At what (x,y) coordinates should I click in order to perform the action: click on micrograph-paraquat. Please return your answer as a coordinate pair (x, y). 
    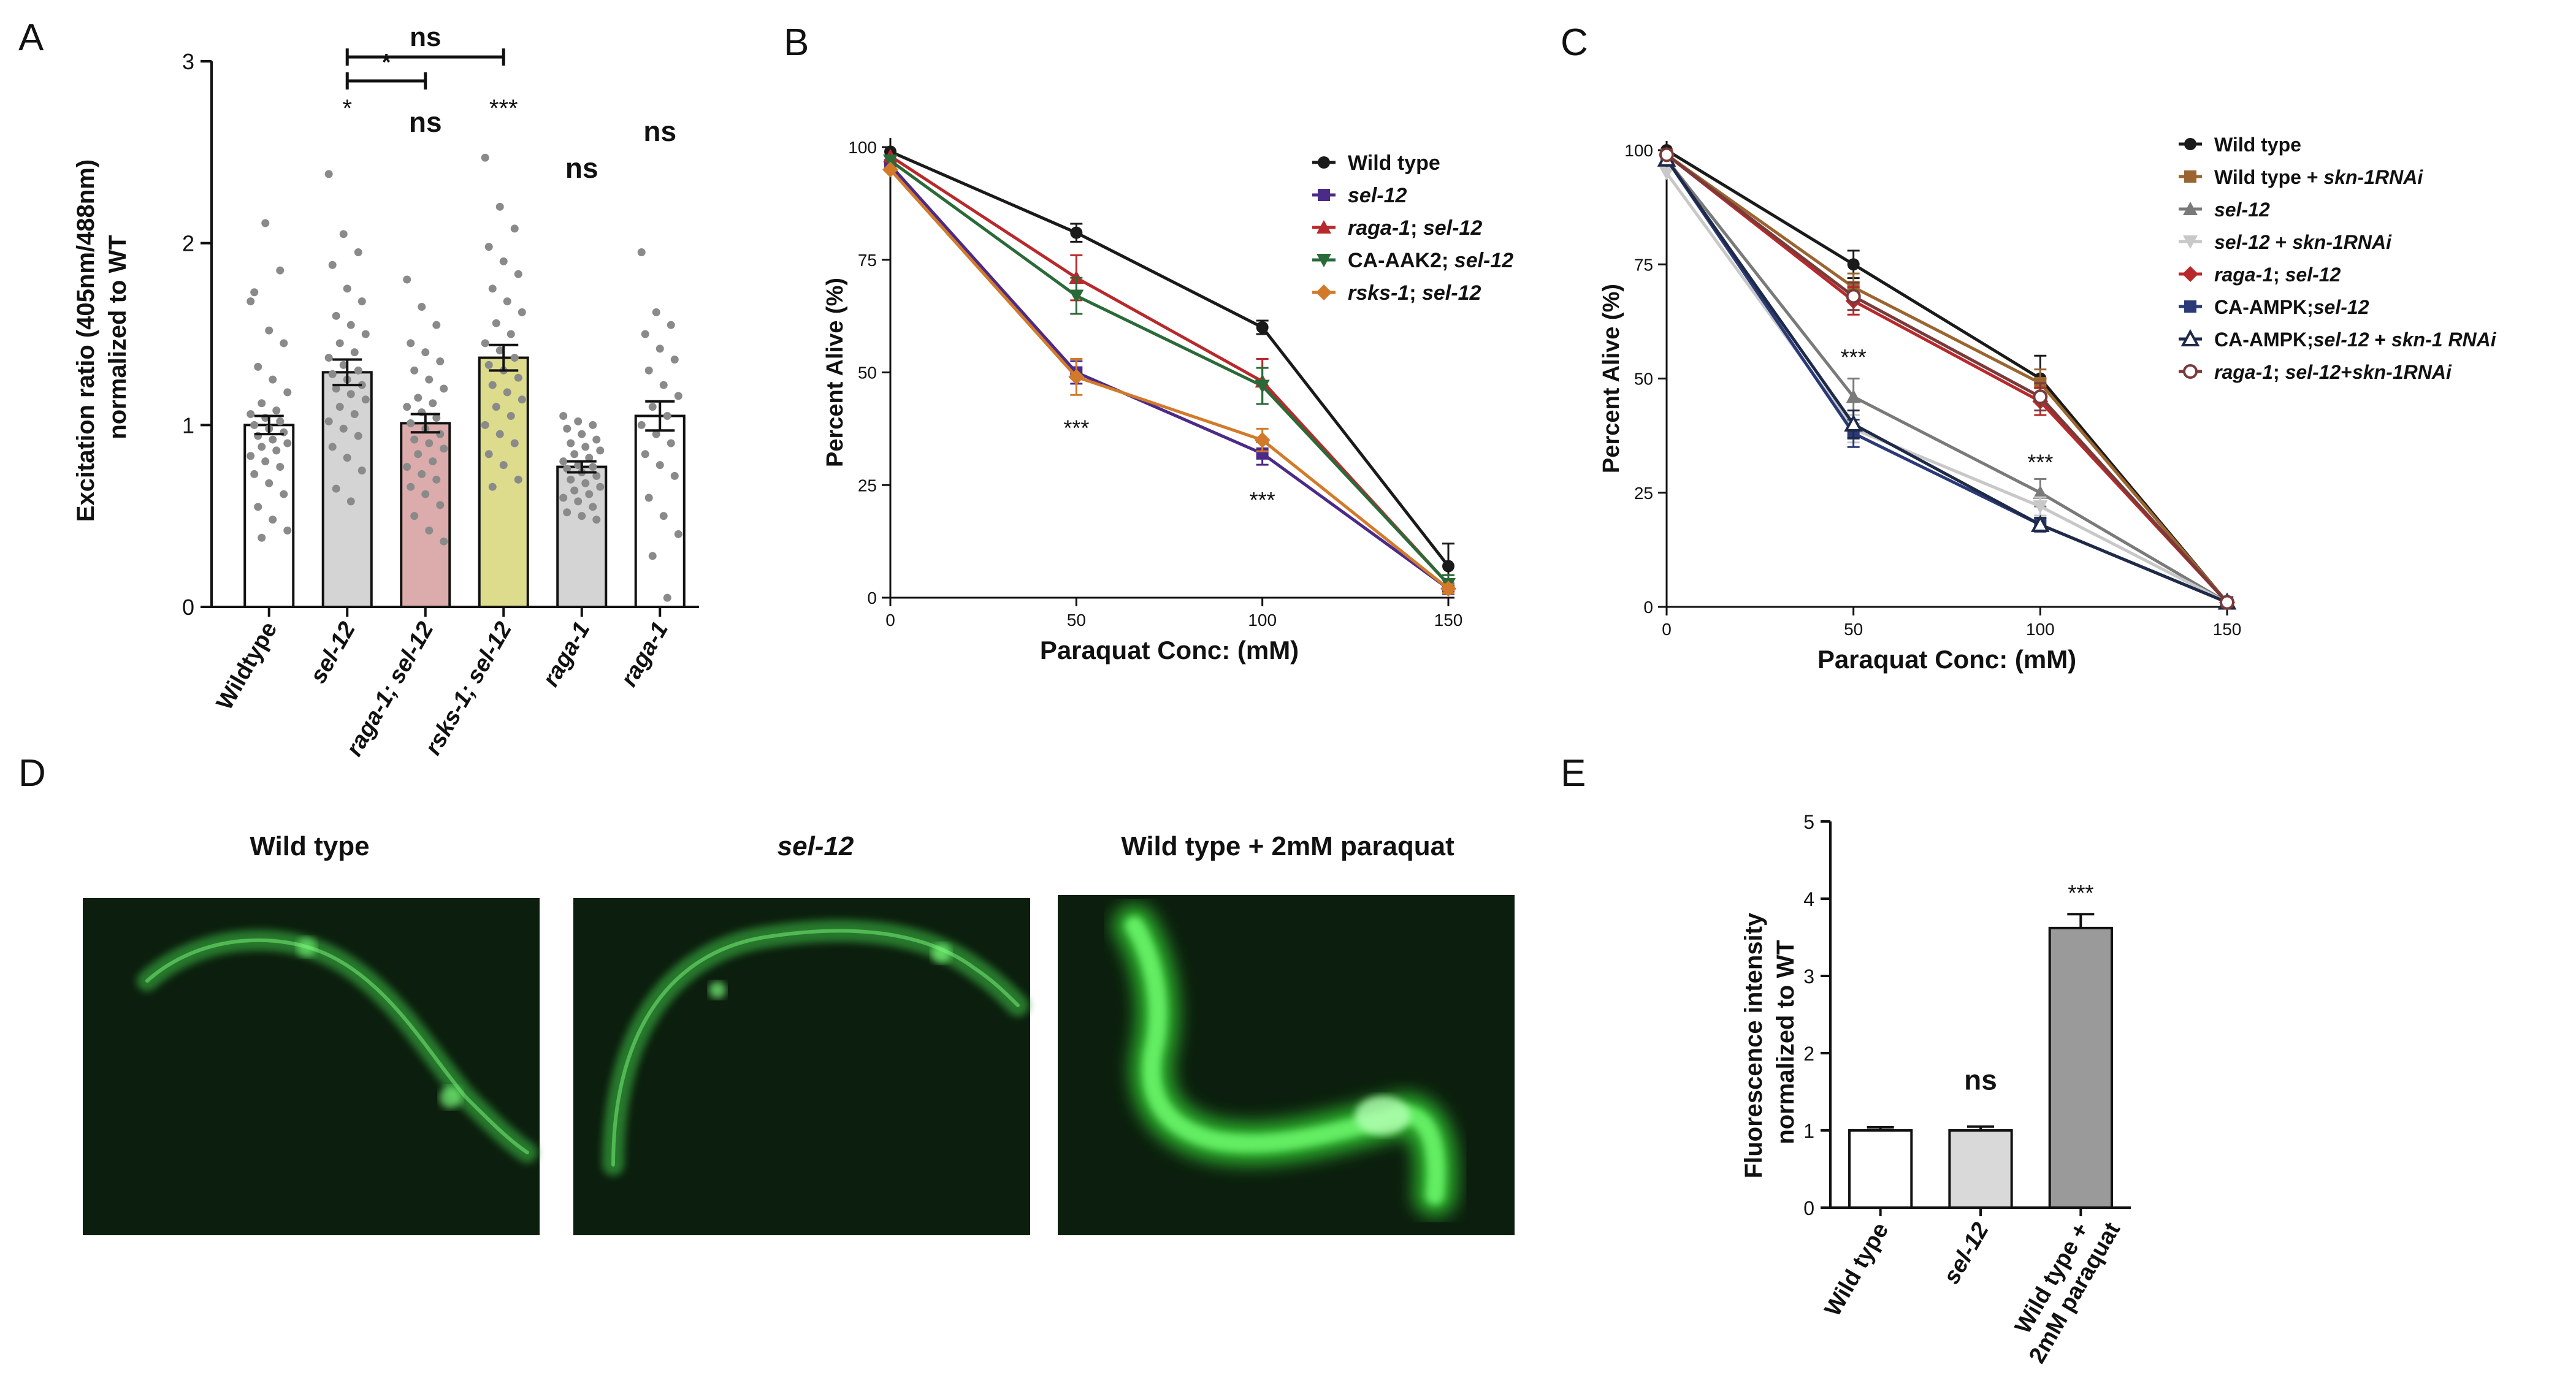
    Looking at the image, I should click on (1286, 1065).